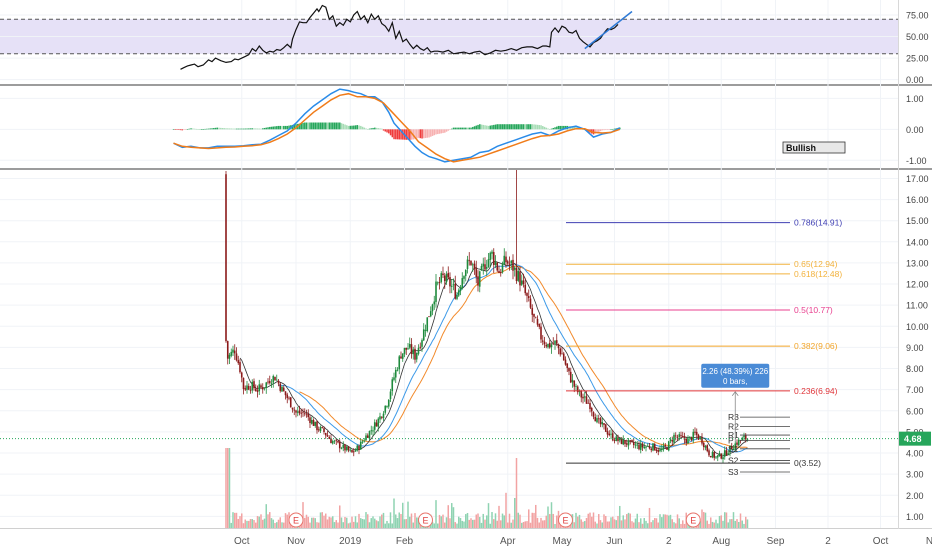  Describe the element at coordinates (405, 541) in the screenshot. I see `x-tick-label: Feb` at that location.